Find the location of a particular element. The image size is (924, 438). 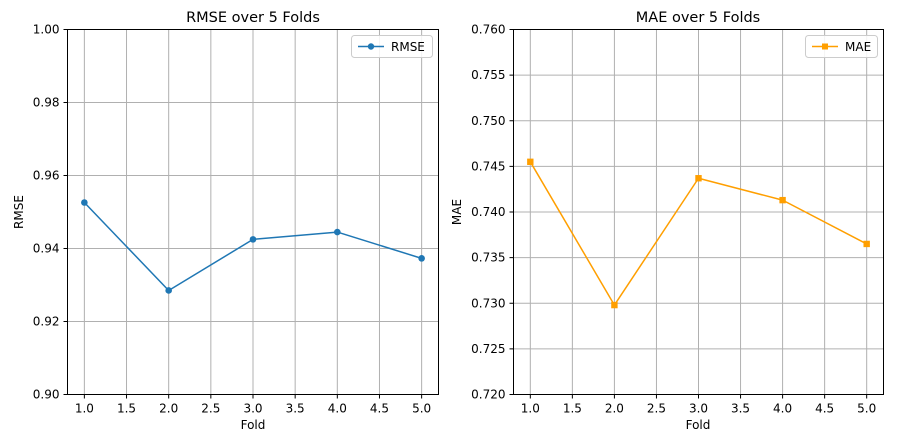

y-axis-ticks: 0.90 0.92 0.94 0.96 0.98 1.00 is located at coordinates (50, 212).